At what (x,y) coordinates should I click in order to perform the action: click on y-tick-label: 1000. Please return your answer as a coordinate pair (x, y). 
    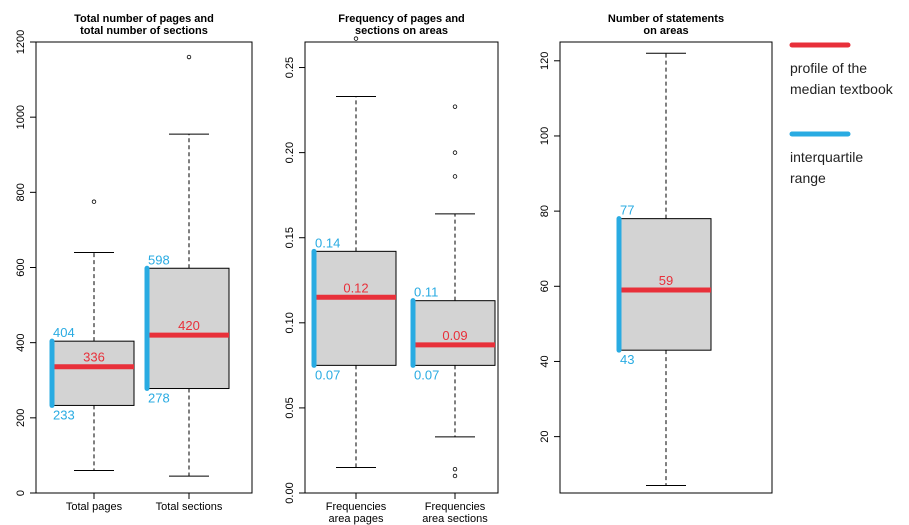
    Looking at the image, I should click on (21, 117).